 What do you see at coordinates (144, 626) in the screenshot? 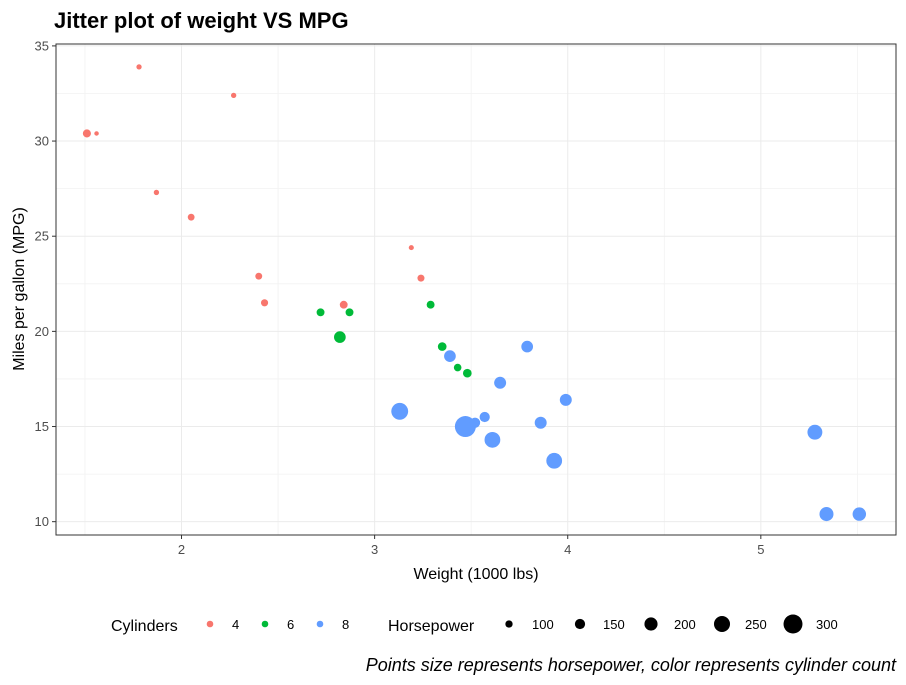
I see `legend-cylinders-title: Cylinders` at bounding box center [144, 626].